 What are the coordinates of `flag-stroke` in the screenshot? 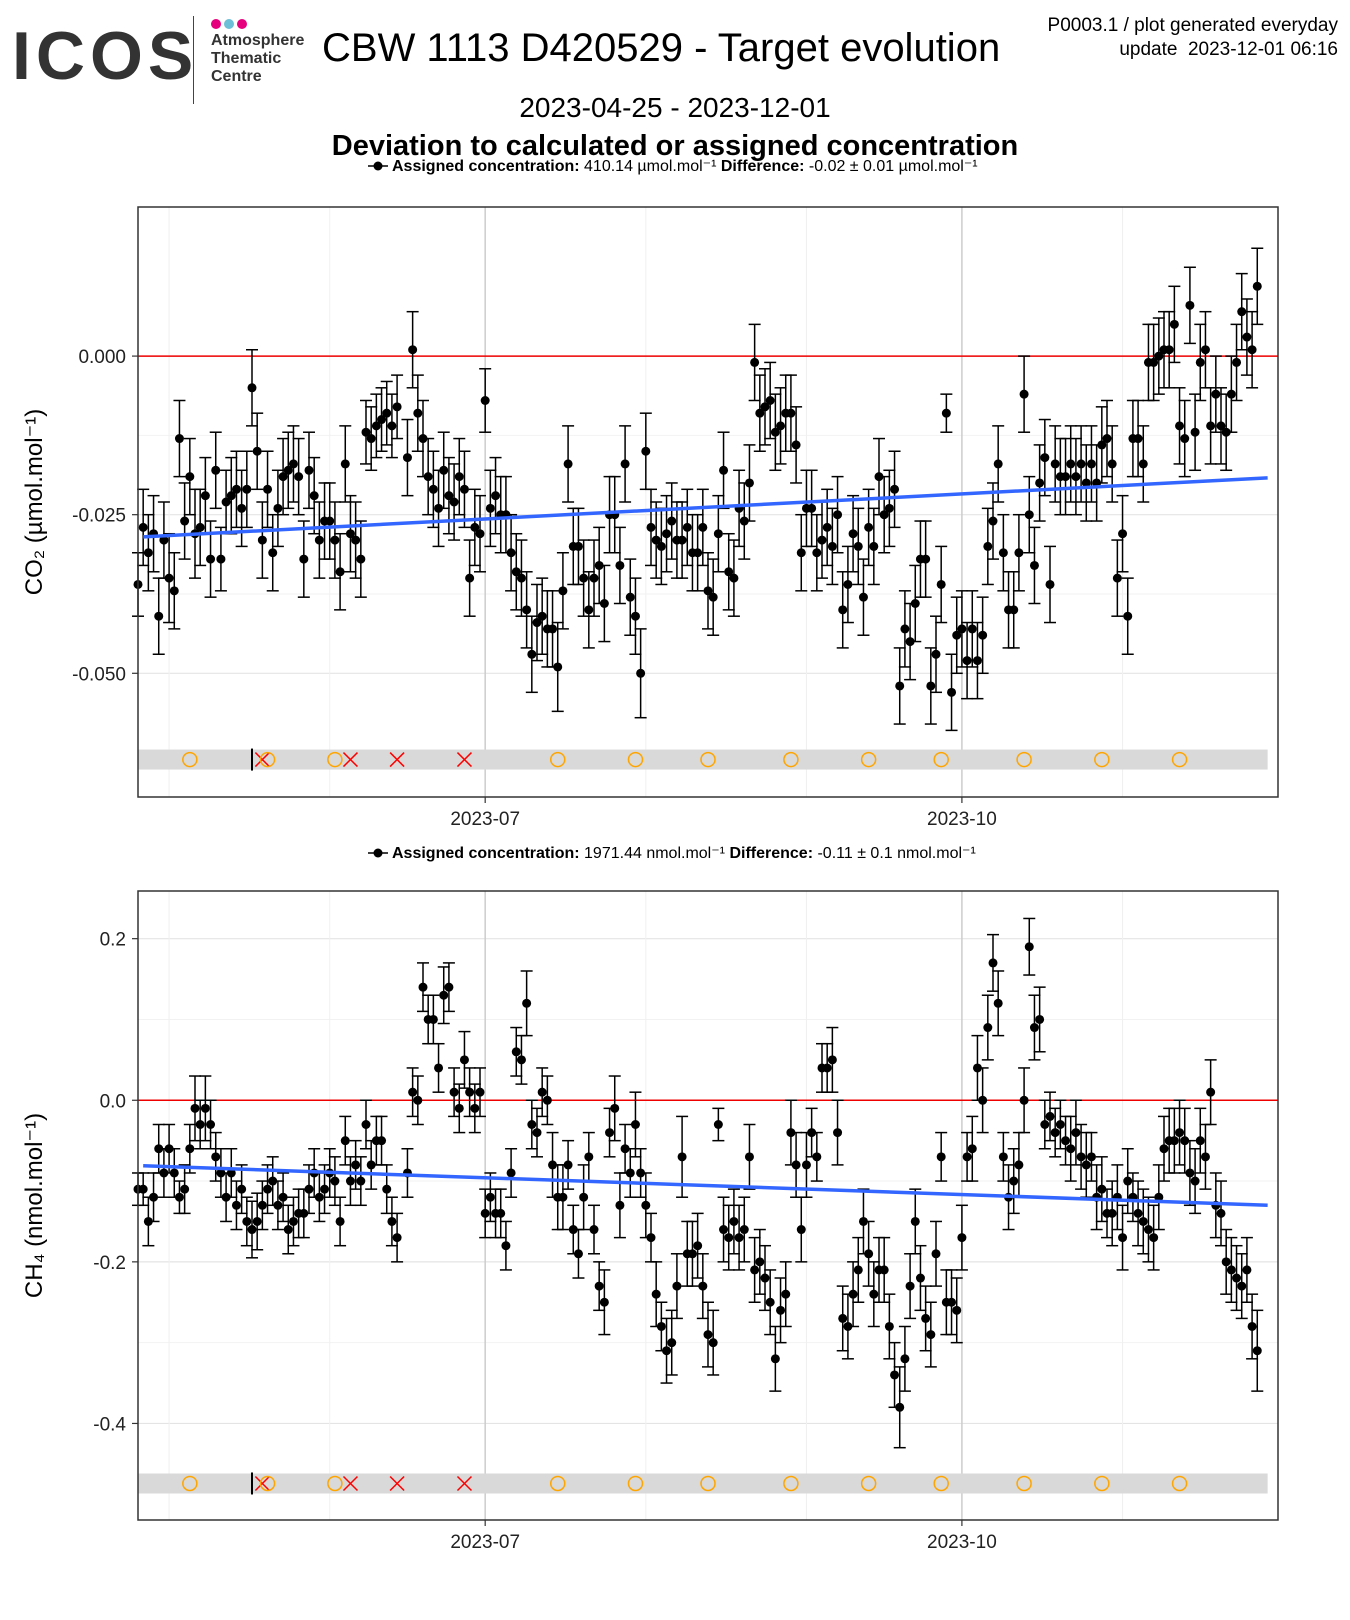 It's located at (464, 1483).